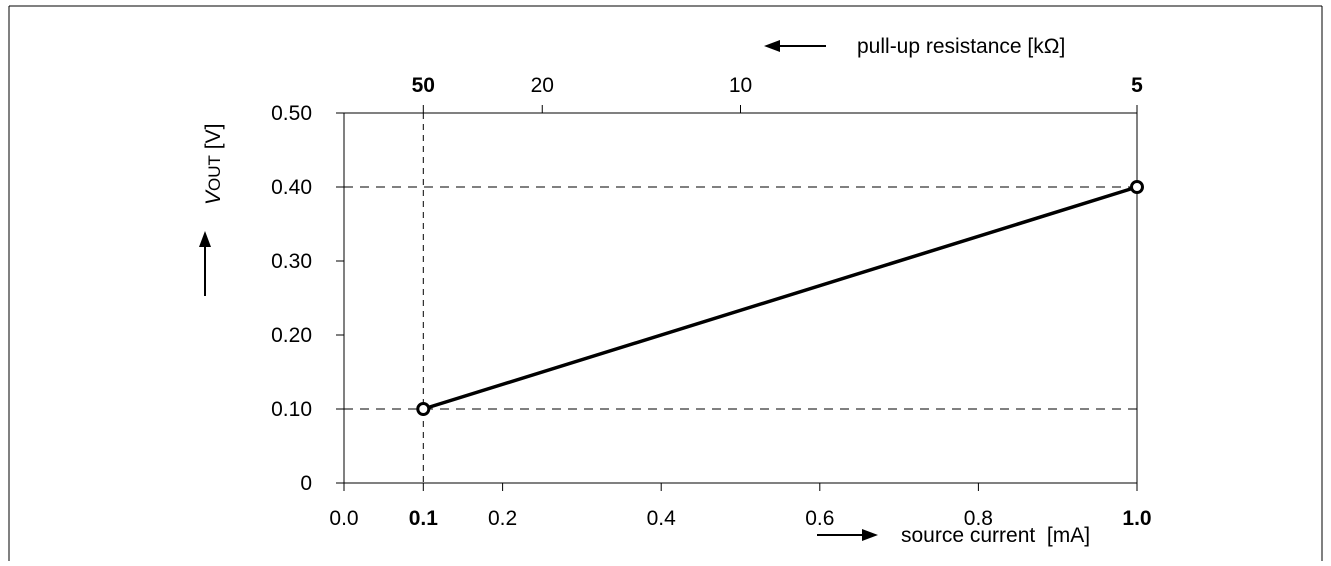  Describe the element at coordinates (343, 518) in the screenshot. I see `x-tick-label: 0.0` at that location.